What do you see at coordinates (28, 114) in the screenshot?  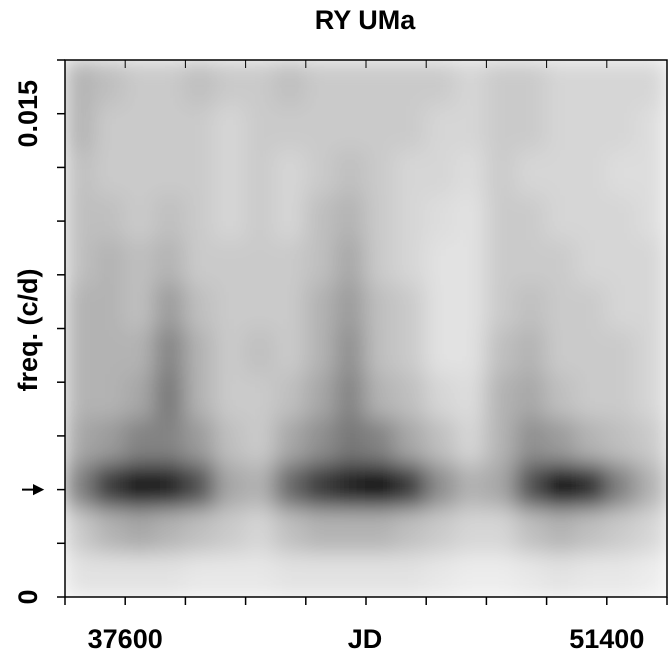 I see `y-tick-label: 0.015` at bounding box center [28, 114].